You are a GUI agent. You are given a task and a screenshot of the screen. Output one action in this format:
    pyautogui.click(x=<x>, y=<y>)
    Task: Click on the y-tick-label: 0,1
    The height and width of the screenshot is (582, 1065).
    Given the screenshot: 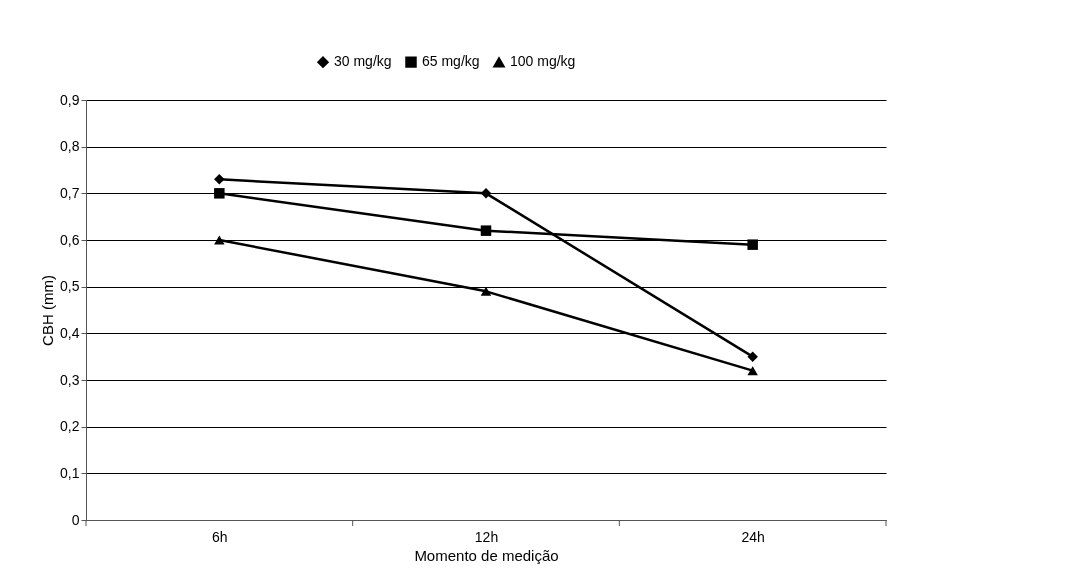 What is the action you would take?
    pyautogui.click(x=70, y=472)
    